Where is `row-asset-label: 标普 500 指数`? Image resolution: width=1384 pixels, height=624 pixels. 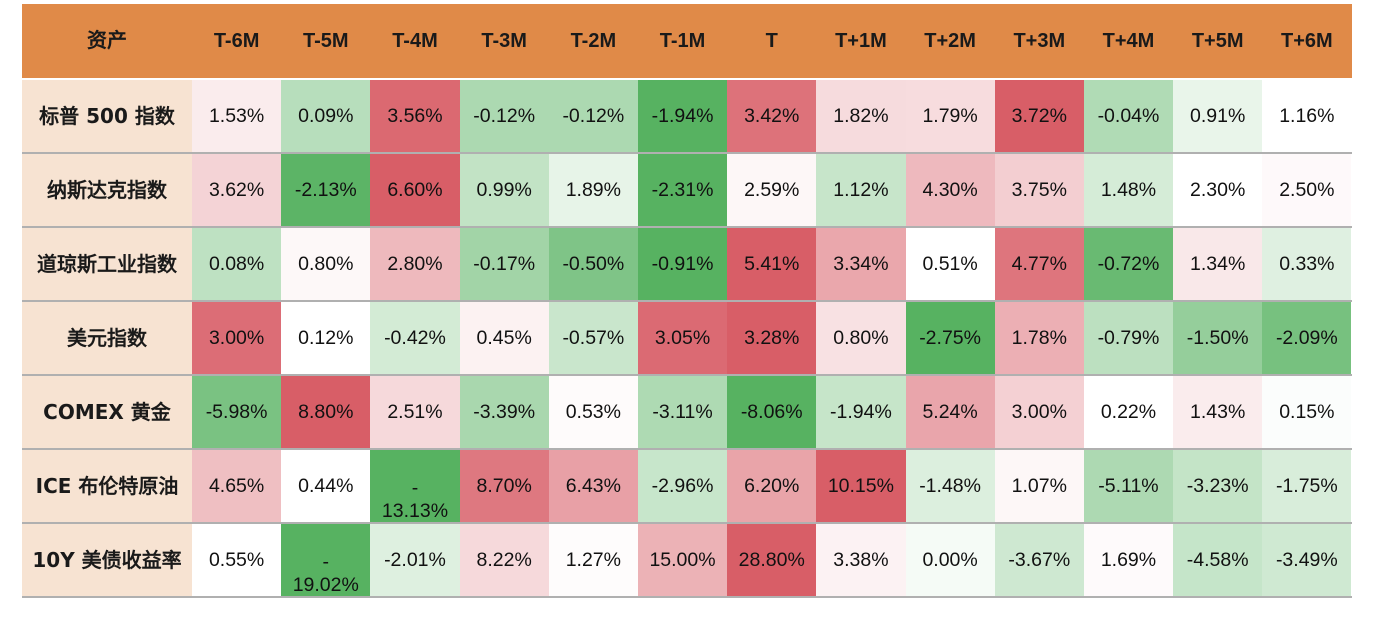
row-asset-label: 标普 500 指数 is located at coordinates (107, 116).